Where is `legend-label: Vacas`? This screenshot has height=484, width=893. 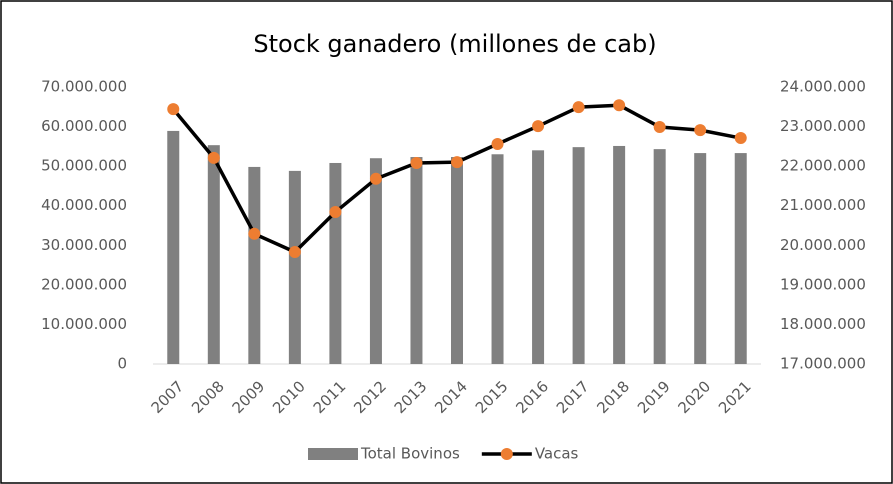
legend-label: Vacas is located at coordinates (557, 454).